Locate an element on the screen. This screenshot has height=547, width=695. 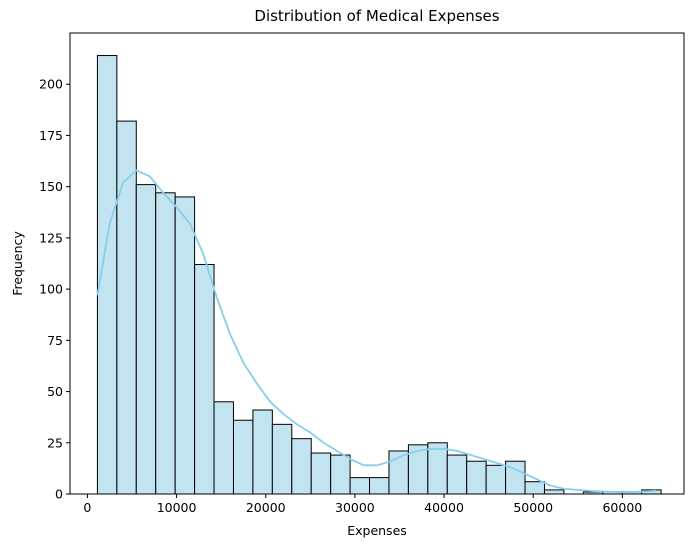
y-axis-ticks: 0 25 50 75 100 125 150 175 200 is located at coordinates (54, 289).